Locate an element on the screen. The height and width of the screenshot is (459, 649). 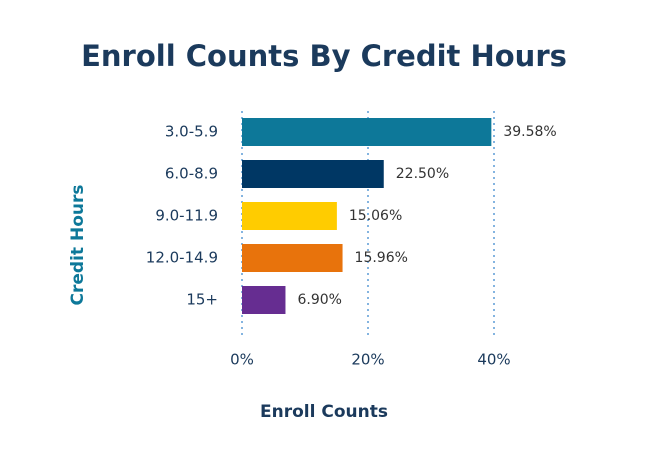
value-label: 15.06% is located at coordinates (375, 216).